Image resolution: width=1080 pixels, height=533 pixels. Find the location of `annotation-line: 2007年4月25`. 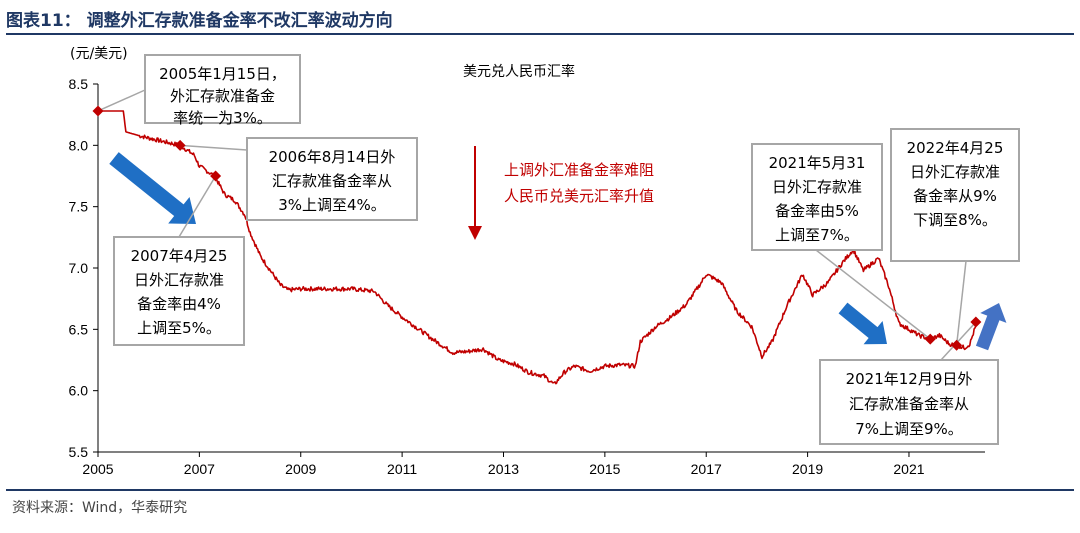

annotation-line: 2007年4月25 is located at coordinates (179, 256).